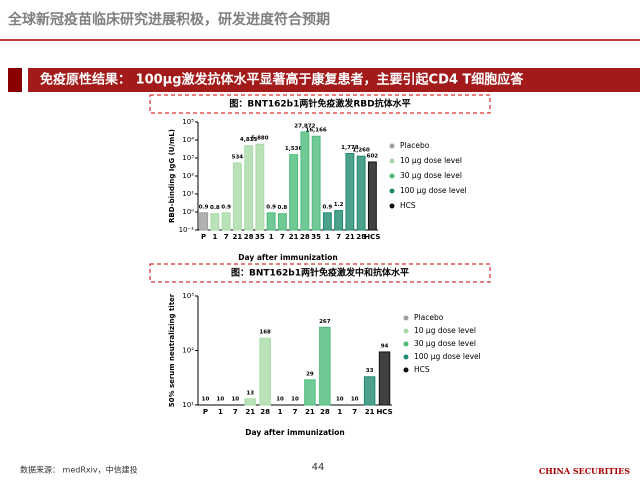 The height and width of the screenshot is (484, 640). Describe the element at coordinates (385, 346) in the screenshot. I see `value-label: 94` at that location.